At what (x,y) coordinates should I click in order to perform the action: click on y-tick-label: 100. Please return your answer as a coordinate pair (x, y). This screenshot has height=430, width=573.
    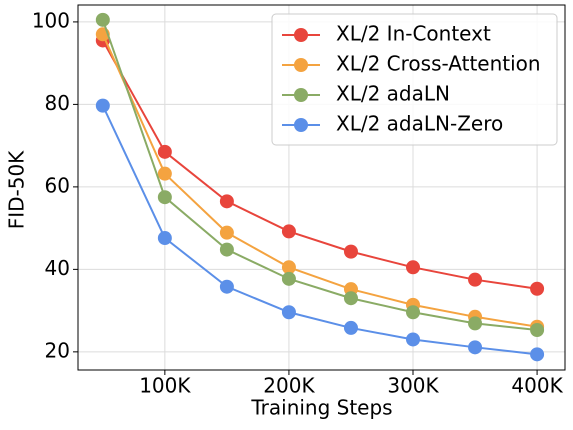
    Looking at the image, I should click on (51, 20).